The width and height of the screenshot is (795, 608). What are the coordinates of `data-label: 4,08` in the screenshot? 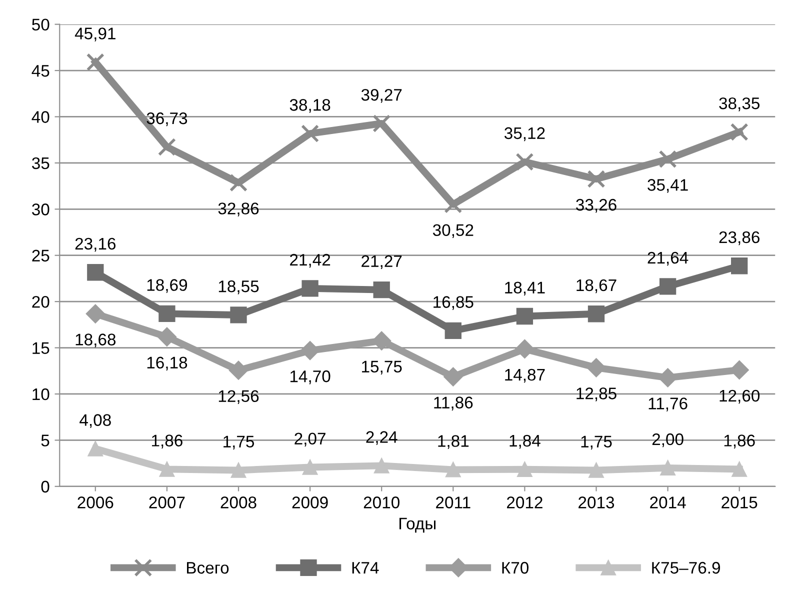 It's located at (95, 421).